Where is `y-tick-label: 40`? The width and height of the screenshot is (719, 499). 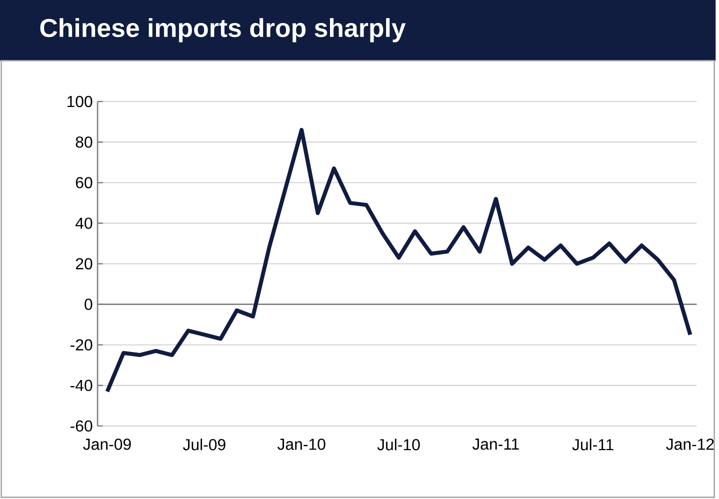 y-tick-label: 40 is located at coordinates (84, 223).